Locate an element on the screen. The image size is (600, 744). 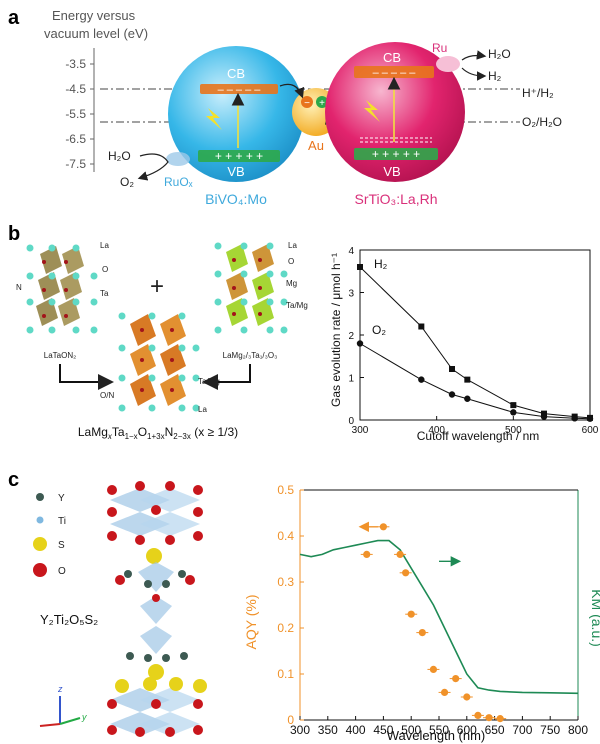
redox-o-label: O₂/H₂O is located at coordinates (542, 122).